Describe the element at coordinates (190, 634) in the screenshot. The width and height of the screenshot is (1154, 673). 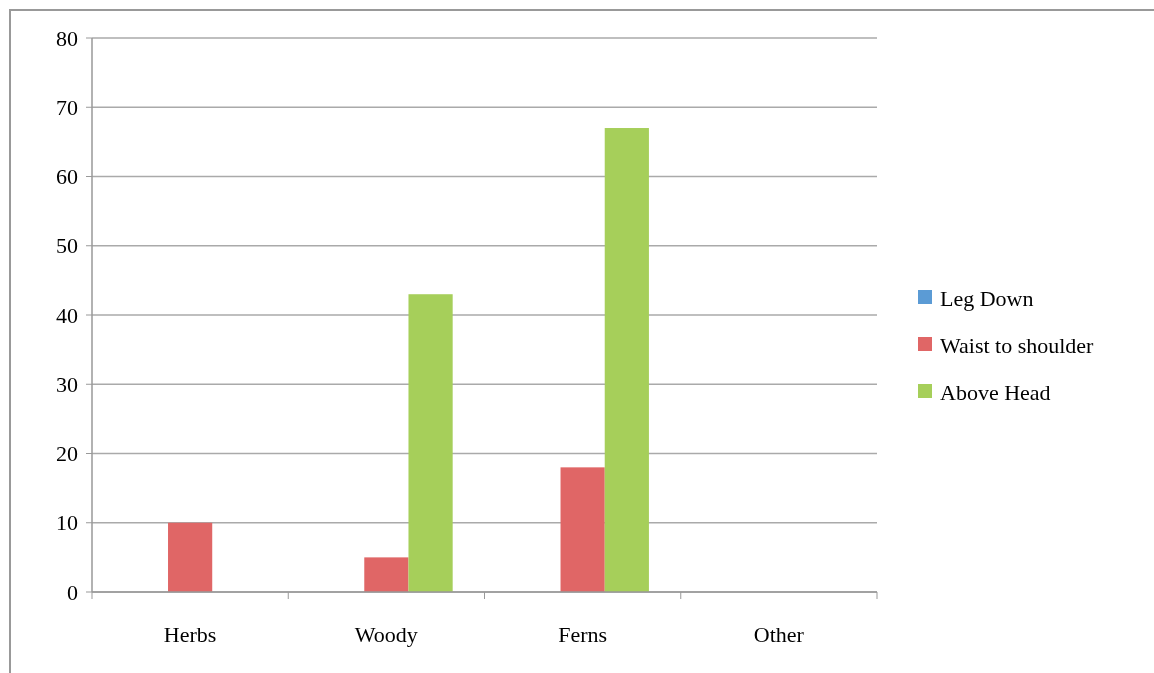
I see `x-tick-label: Herbs` at that location.